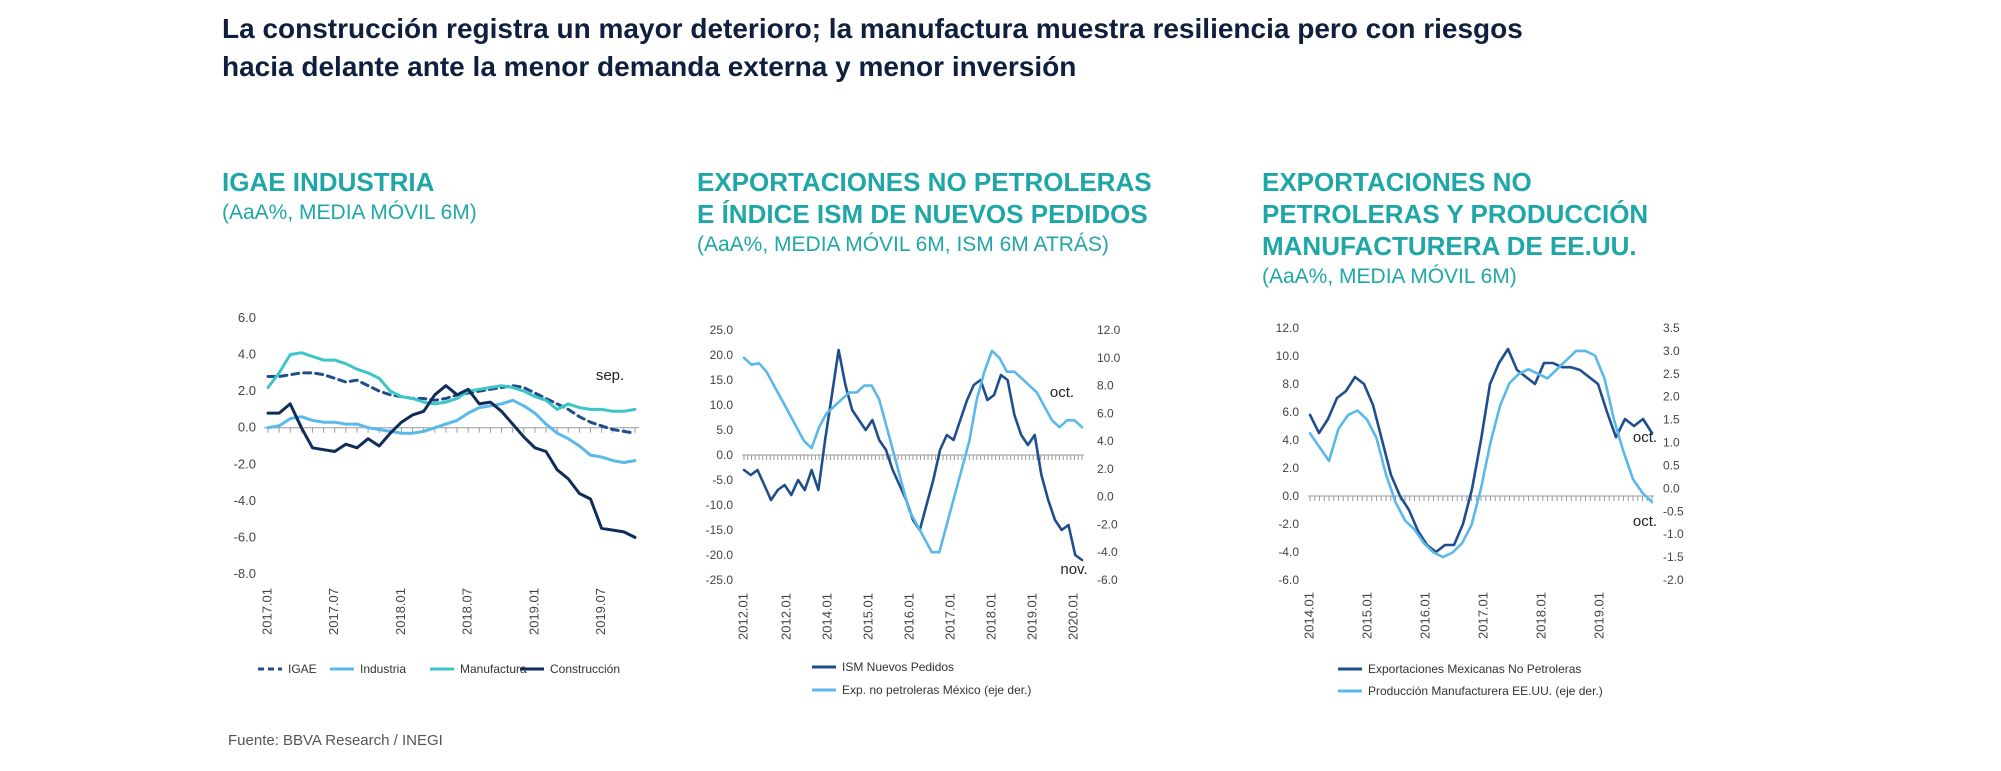 This screenshot has width=2001, height=771. I want to click on chart-3-title-line-2: PETROLERAS Y PRODUCCIÓN, so click(1455, 214).